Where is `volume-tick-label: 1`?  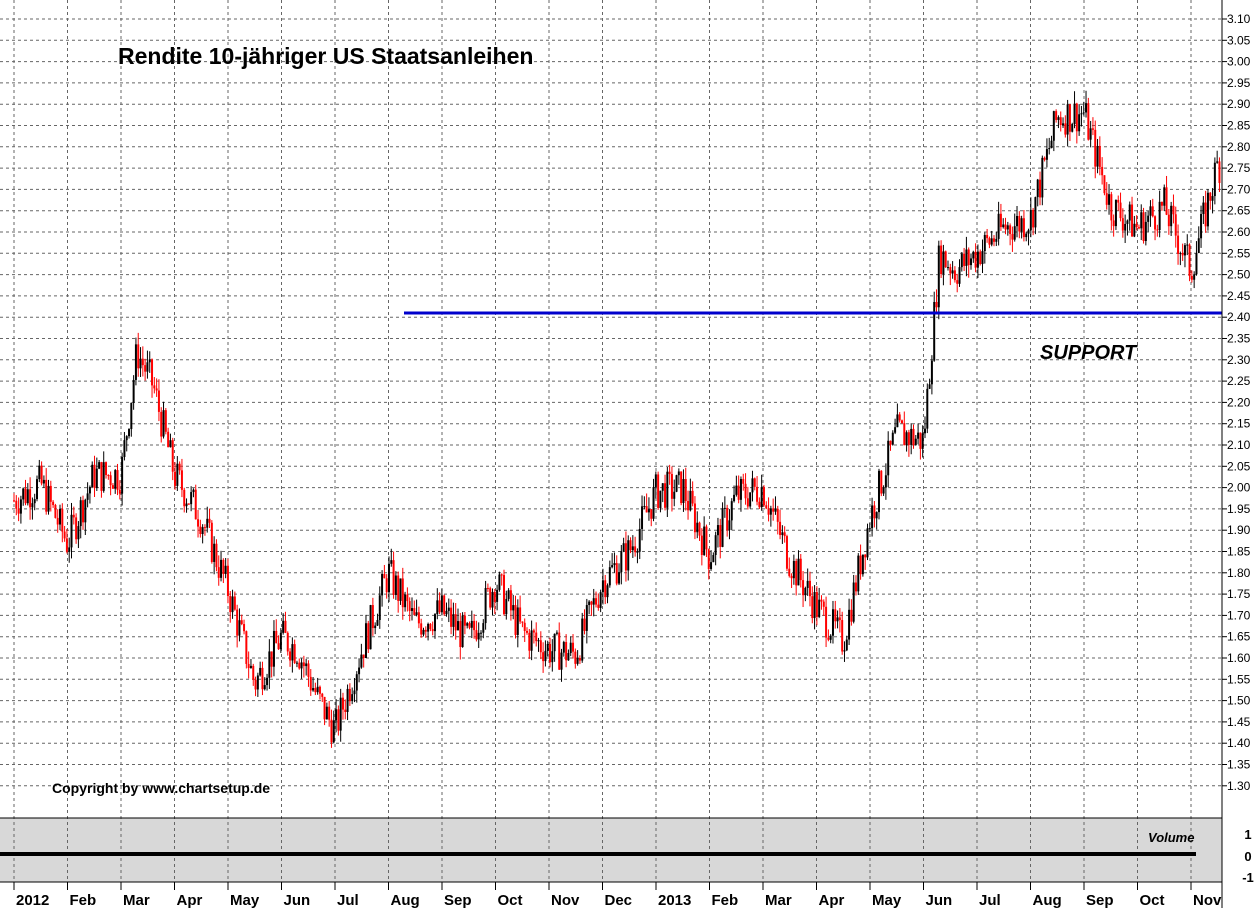
volume-tick-label: 1 is located at coordinates (1247, 834).